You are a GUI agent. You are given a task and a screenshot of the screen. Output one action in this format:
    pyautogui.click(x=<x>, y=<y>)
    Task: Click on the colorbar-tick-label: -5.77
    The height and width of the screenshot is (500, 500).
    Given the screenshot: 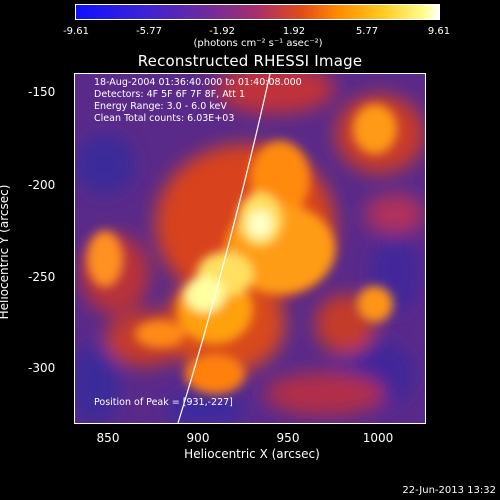 What is the action you would take?
    pyautogui.click(x=149, y=31)
    